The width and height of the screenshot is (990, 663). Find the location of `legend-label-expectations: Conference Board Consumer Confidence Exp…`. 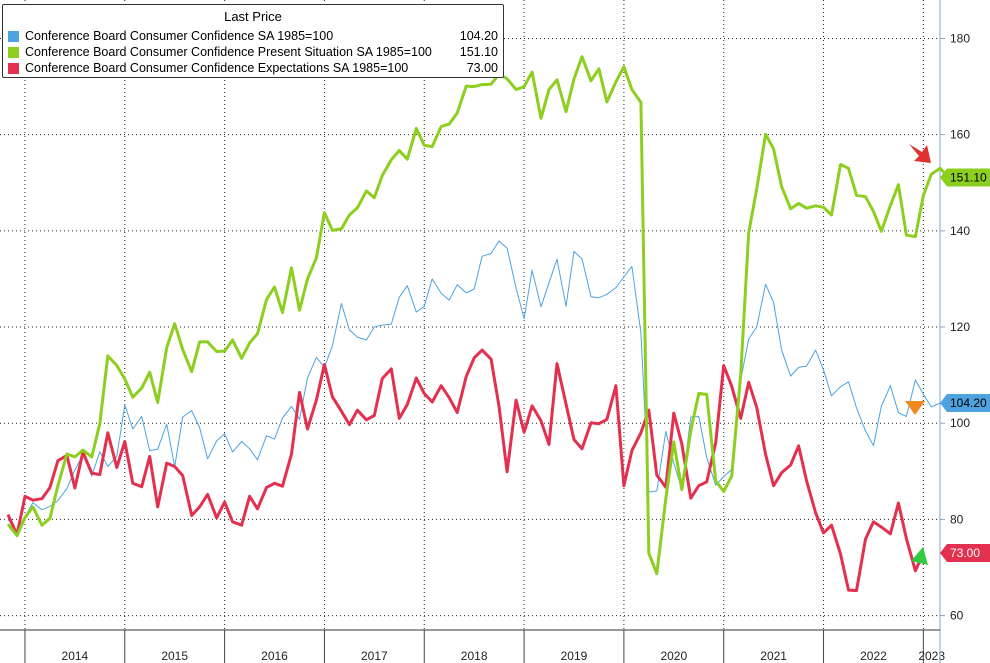

legend-label-expectations: Conference Board Consumer Confidence Exp… is located at coordinates (217, 68).